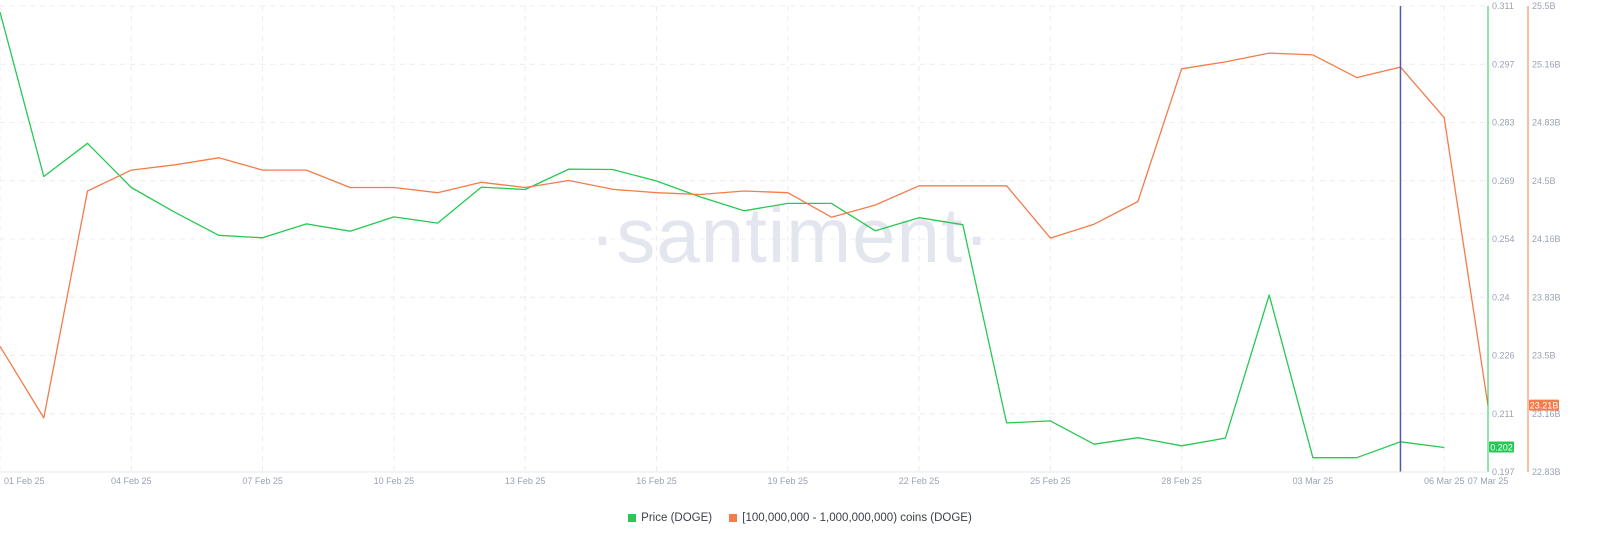  What do you see at coordinates (1503, 239) in the screenshot?
I see `left-axis-tick-label: 0.254` at bounding box center [1503, 239].